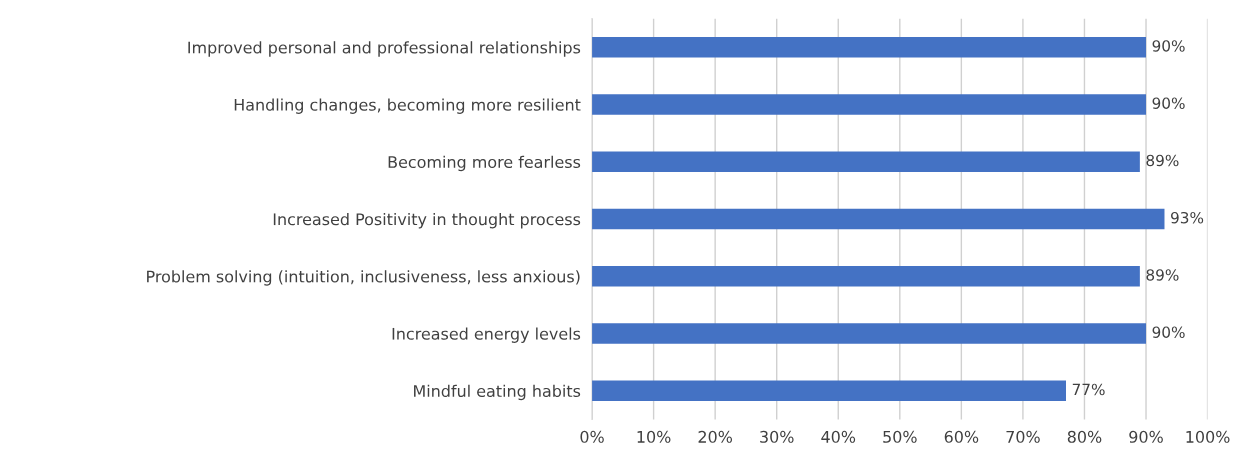  I want to click on x-tick-label: 50%, so click(900, 436).